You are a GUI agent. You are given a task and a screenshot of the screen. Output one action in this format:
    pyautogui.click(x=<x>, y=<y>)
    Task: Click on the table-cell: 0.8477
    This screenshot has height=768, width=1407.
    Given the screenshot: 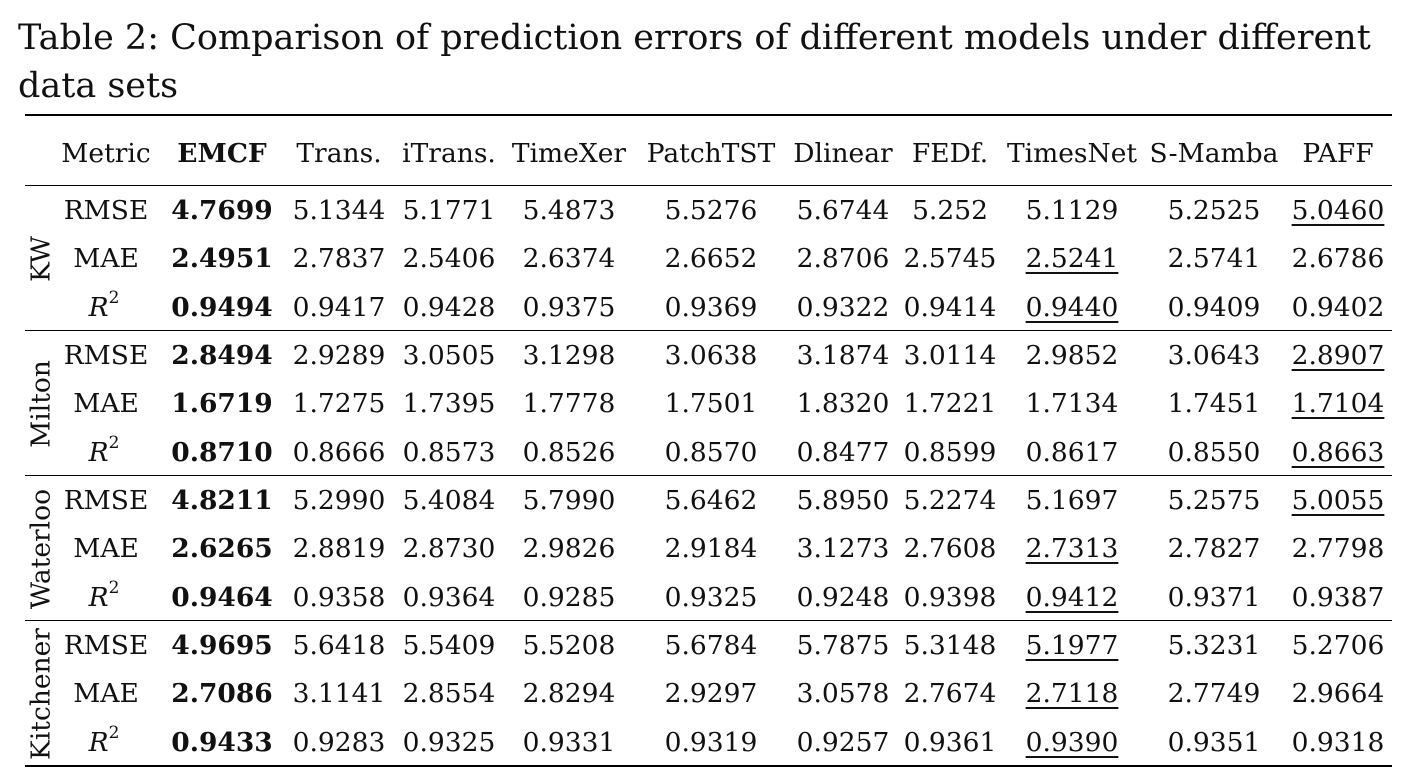 What is the action you would take?
    pyautogui.click(x=843, y=452)
    